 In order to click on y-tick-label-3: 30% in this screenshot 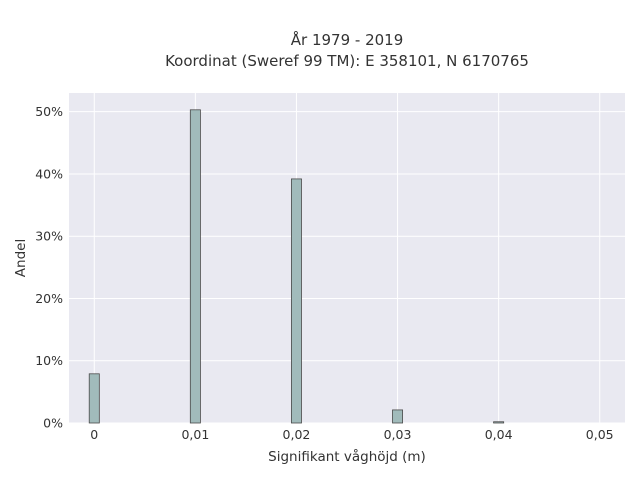, I will do `click(49, 236)`.